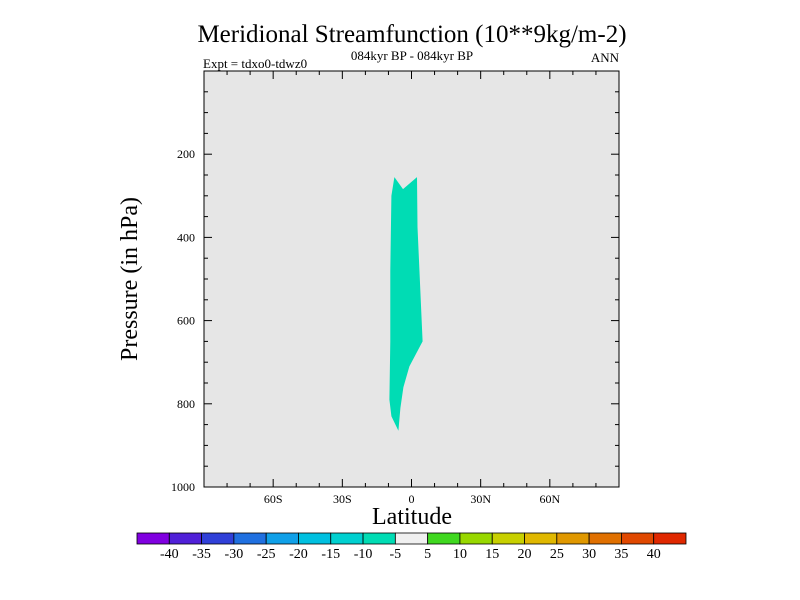 The height and width of the screenshot is (600, 800). I want to click on y-tick-label: 600, so click(186, 321).